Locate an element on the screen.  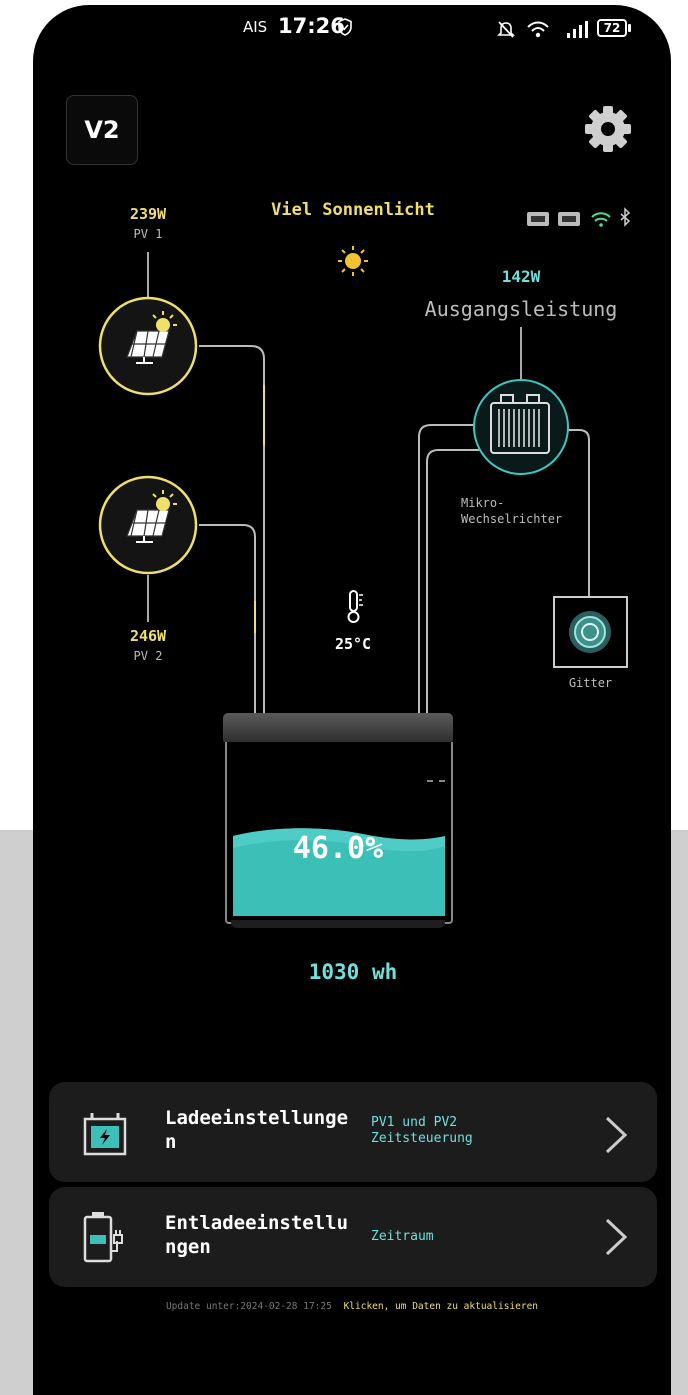
battery-lid is located at coordinates (338, 727).